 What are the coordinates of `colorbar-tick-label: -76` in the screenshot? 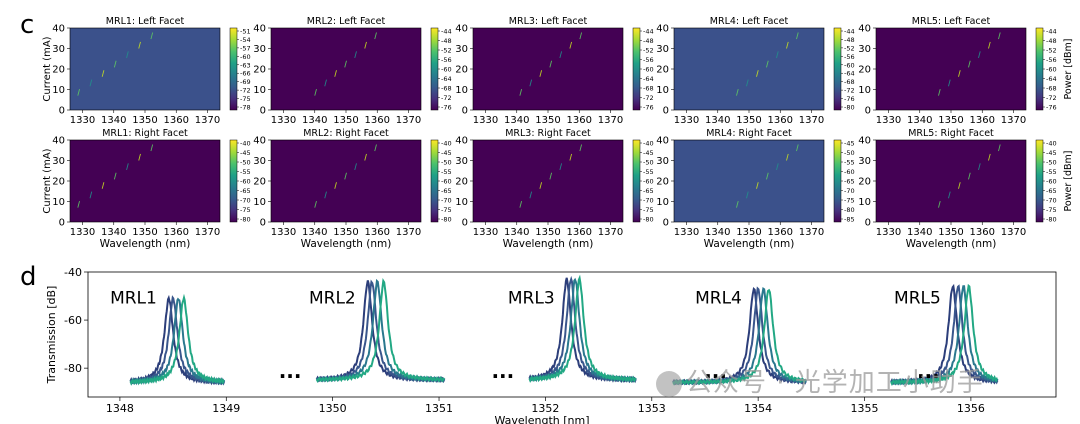 It's located at (1051, 108).